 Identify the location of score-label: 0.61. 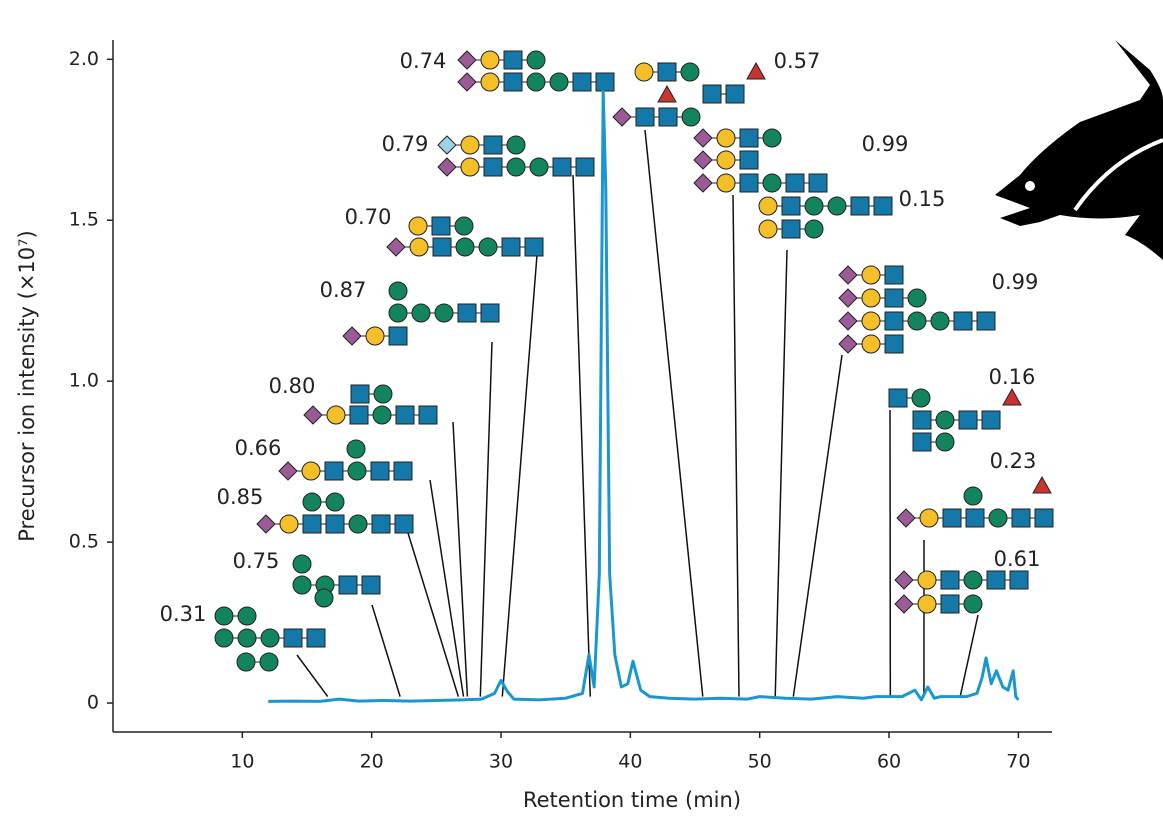
(1017, 559).